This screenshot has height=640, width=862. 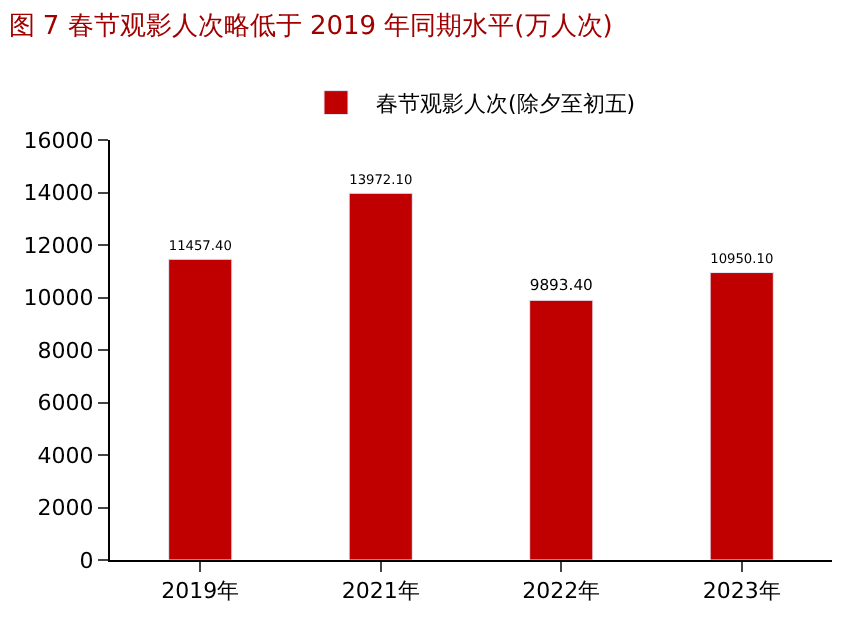 I want to click on y-tick-label: 14000, so click(x=58, y=193).